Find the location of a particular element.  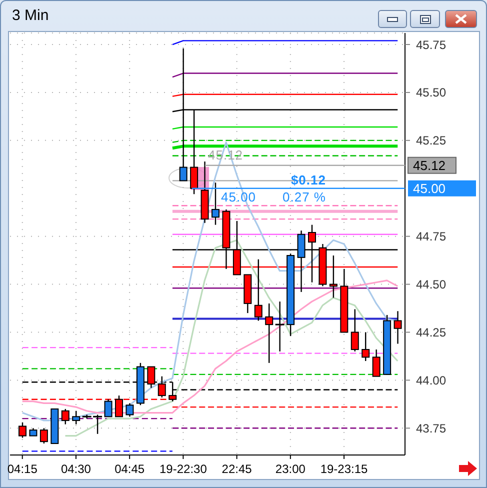

y-tick-label: 44.75 is located at coordinates (431, 237).